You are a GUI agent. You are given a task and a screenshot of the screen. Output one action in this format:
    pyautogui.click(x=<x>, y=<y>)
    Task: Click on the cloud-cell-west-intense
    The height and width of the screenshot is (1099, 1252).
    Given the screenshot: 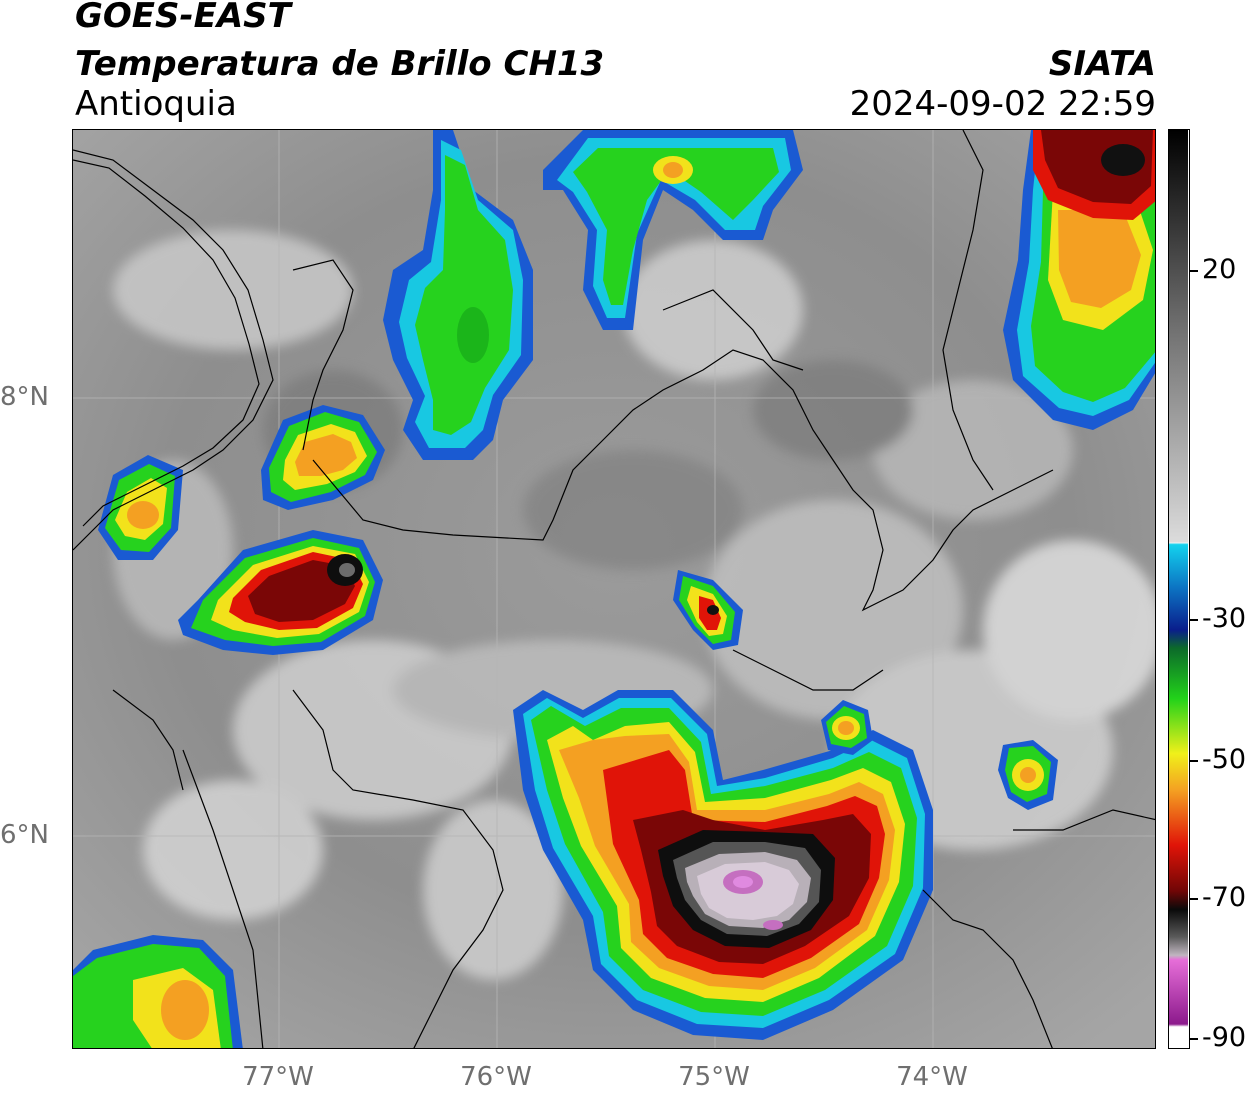 What is the action you would take?
    pyautogui.click(x=280, y=592)
    